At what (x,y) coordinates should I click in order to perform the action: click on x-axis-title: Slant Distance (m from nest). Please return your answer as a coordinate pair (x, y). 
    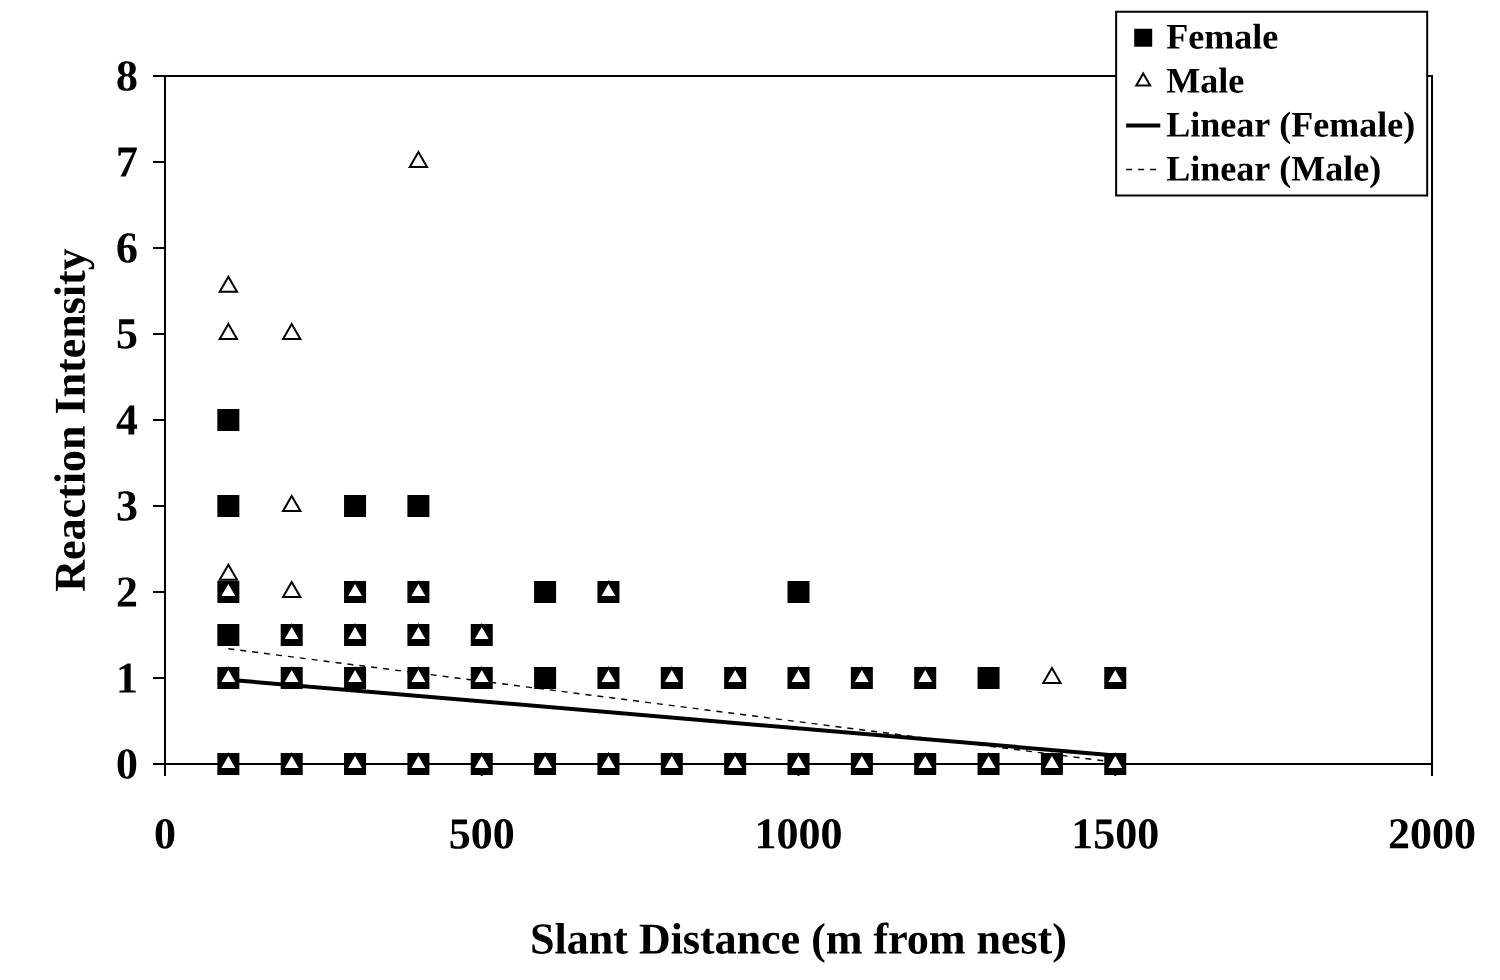
    Looking at the image, I should click on (798, 942).